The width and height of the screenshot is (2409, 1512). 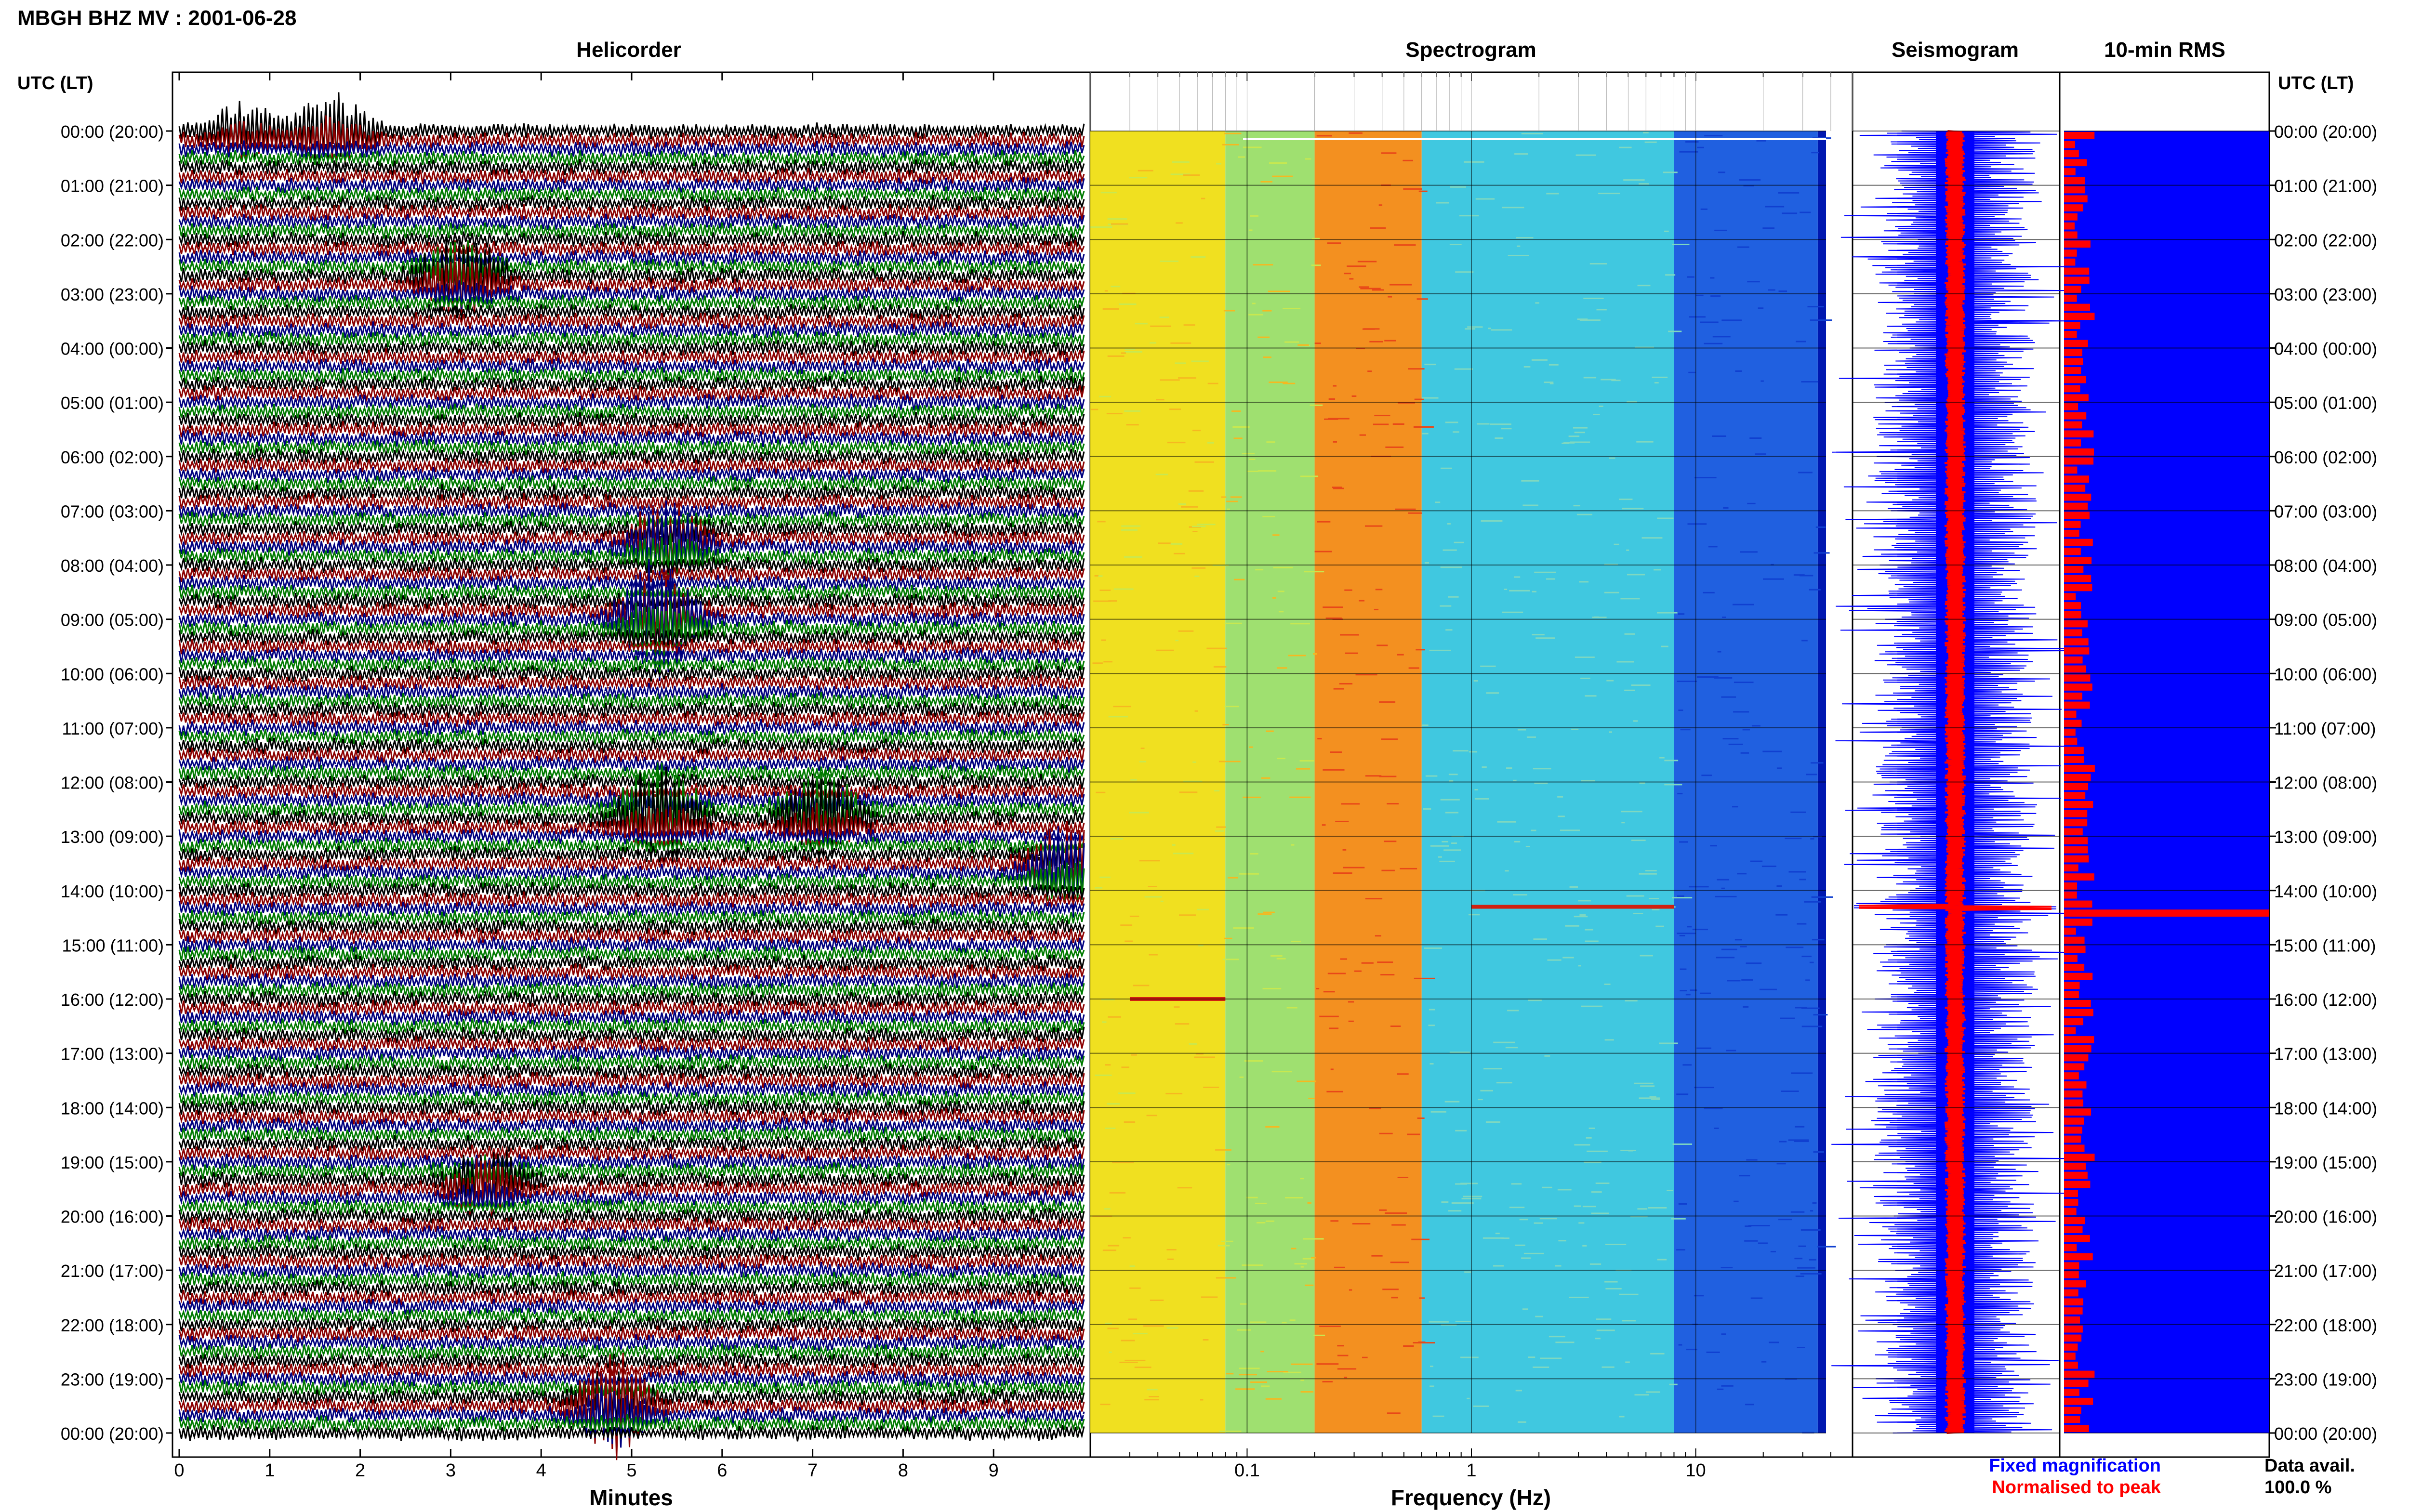 What do you see at coordinates (2325, 403) in the screenshot?
I see `hour-label-right: 05:00 (01:00)` at bounding box center [2325, 403].